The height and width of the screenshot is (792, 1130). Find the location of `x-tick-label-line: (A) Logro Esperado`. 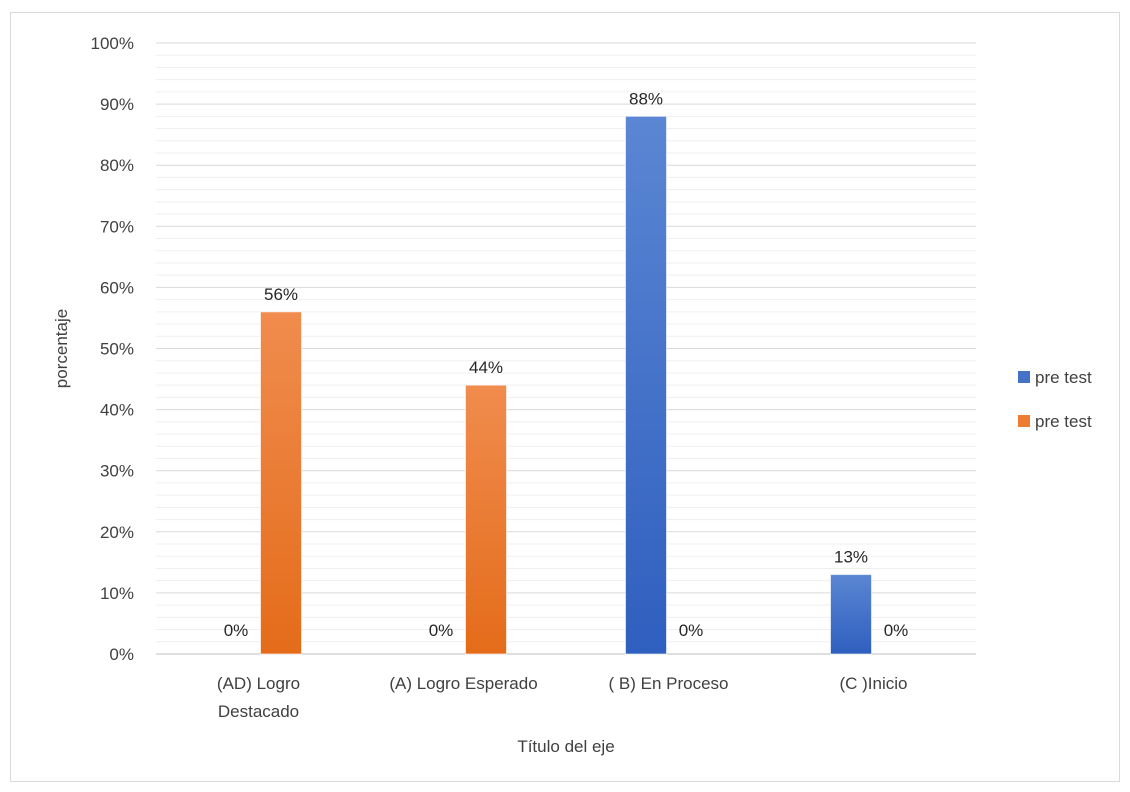

x-tick-label-line: (A) Logro Esperado is located at coordinates (463, 683).